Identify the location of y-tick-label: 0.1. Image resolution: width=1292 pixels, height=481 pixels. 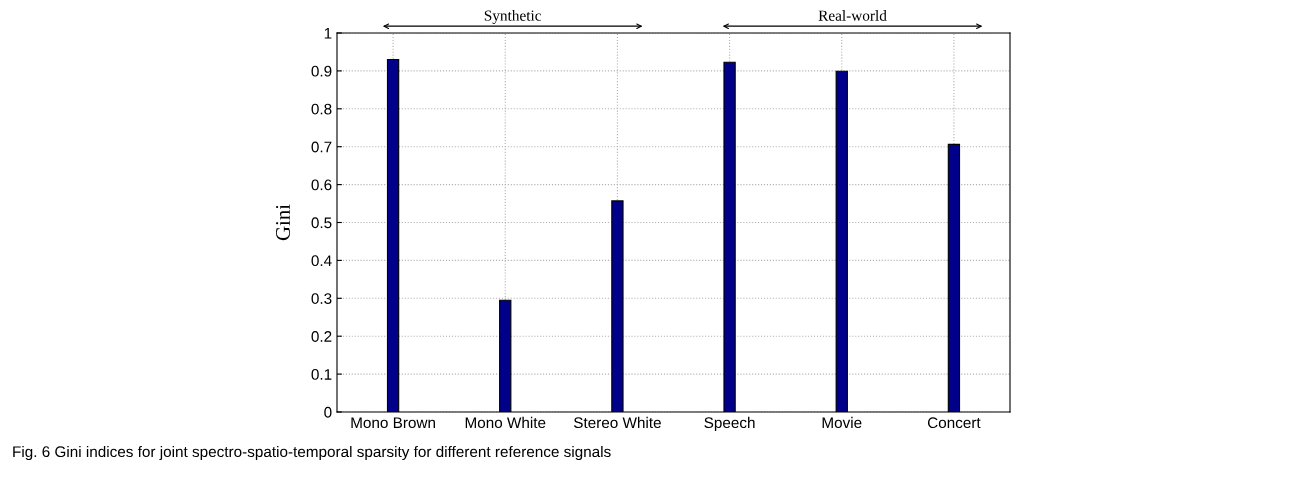
(321, 374).